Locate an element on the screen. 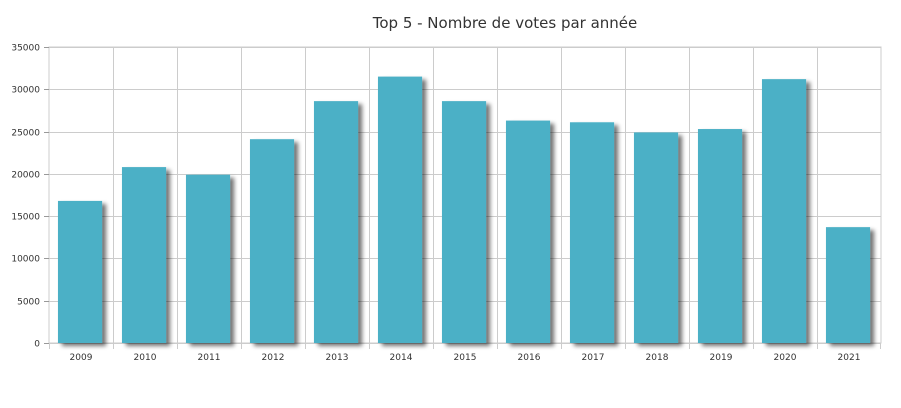 The width and height of the screenshot is (901, 408). x-tick-label: 2011 is located at coordinates (209, 358).